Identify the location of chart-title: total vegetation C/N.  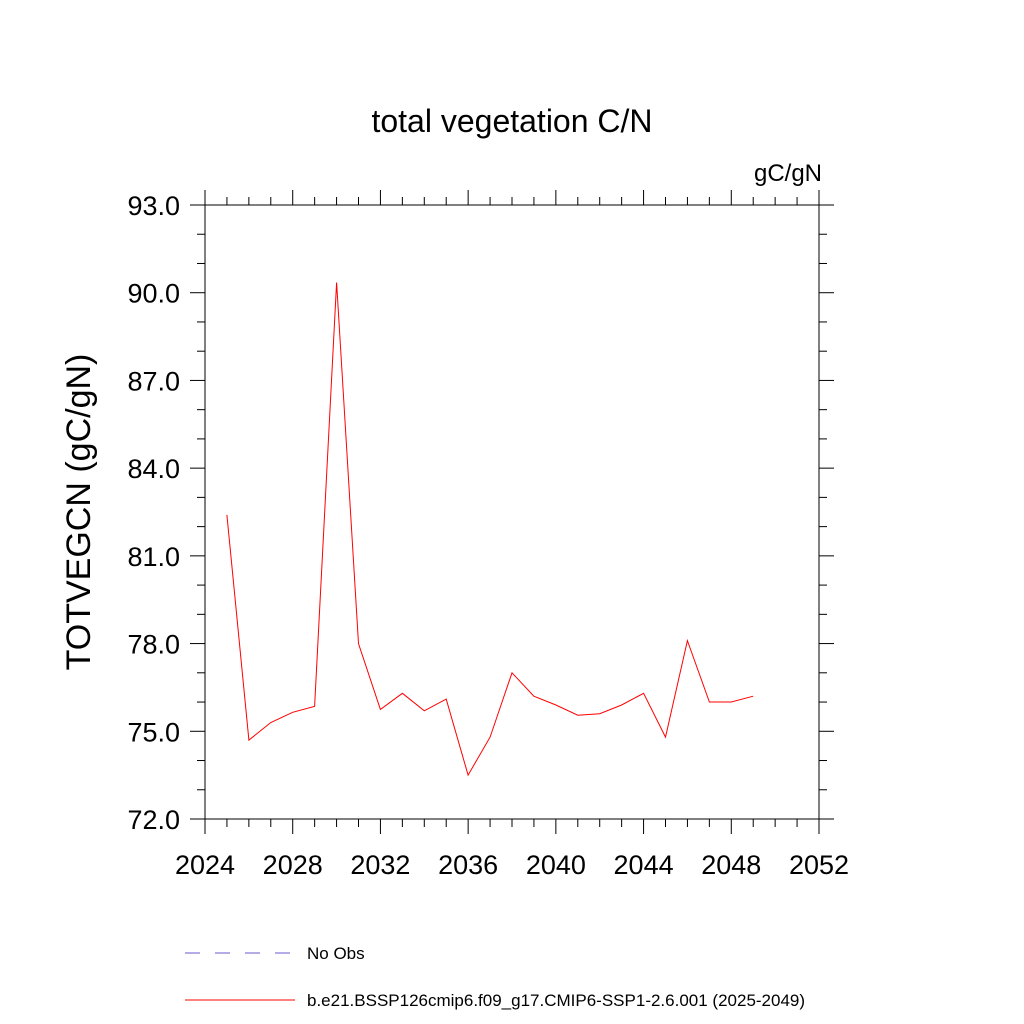
(511, 121).